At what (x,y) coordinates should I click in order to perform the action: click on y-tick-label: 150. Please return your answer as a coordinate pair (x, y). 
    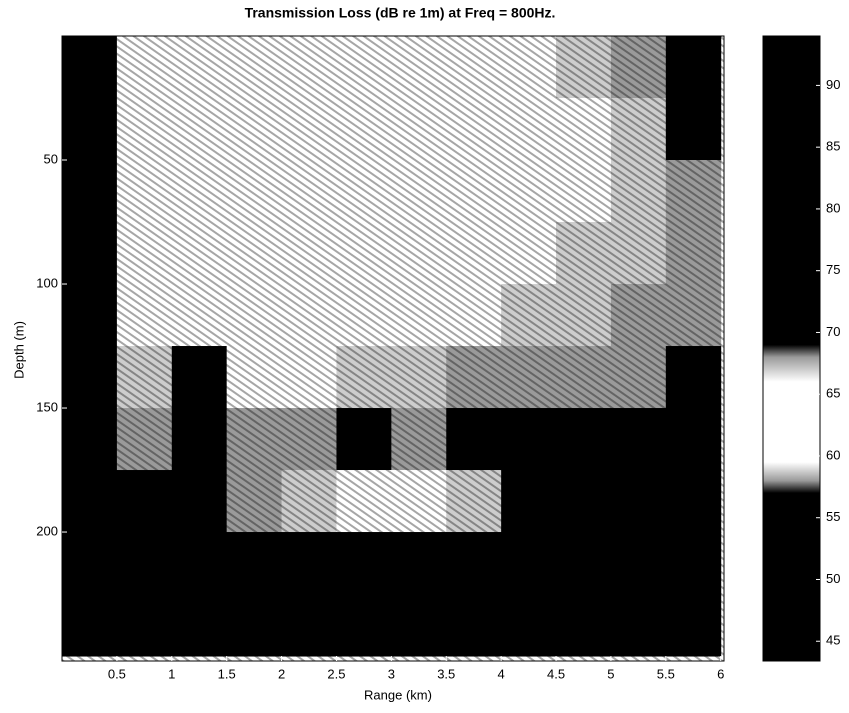
    Looking at the image, I should click on (47, 406).